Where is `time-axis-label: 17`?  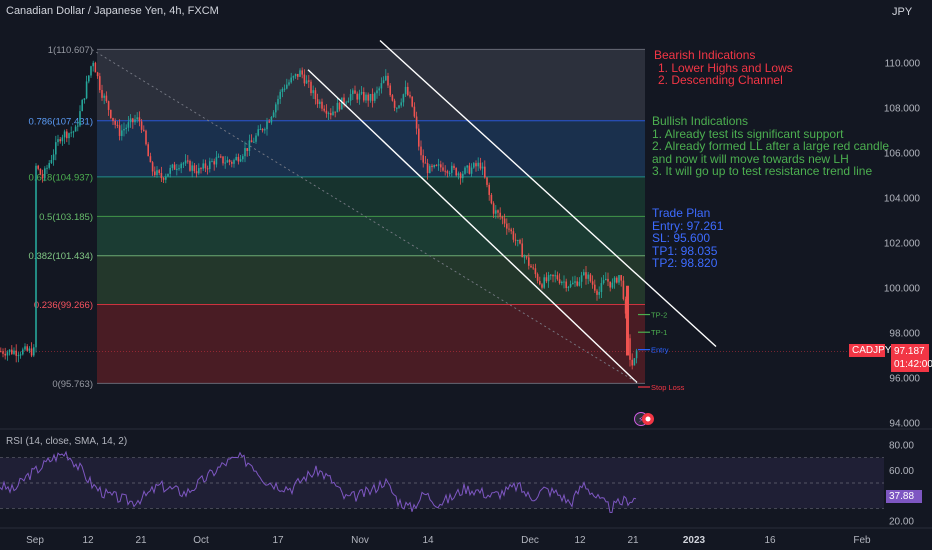
time-axis-label: 17 is located at coordinates (278, 540).